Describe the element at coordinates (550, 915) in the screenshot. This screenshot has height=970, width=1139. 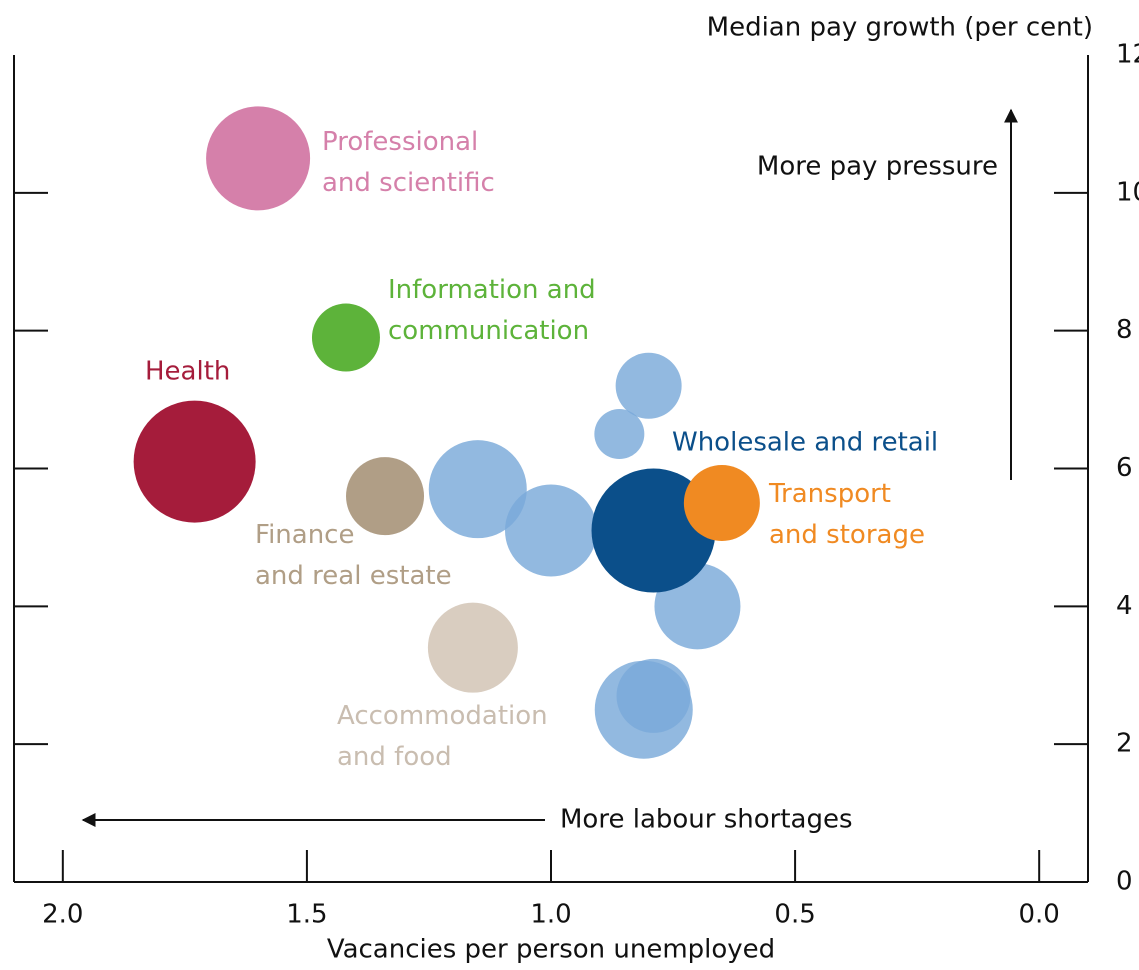
I see `x-tick-label: 1.0` at that location.